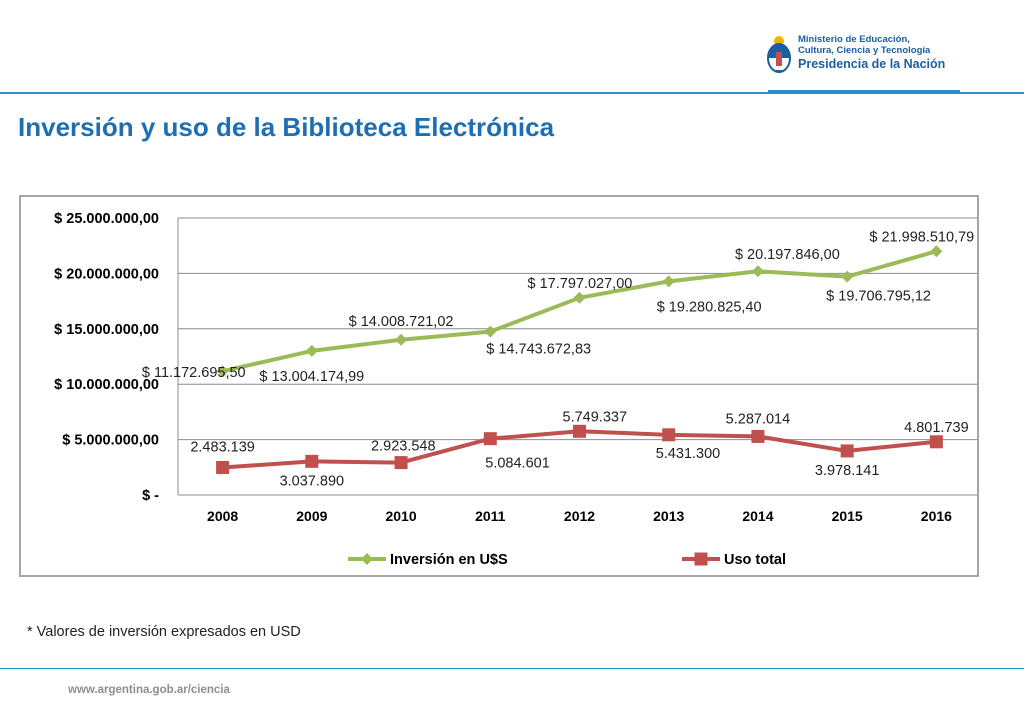  I want to click on data-label: 5.287.014, so click(758, 419).